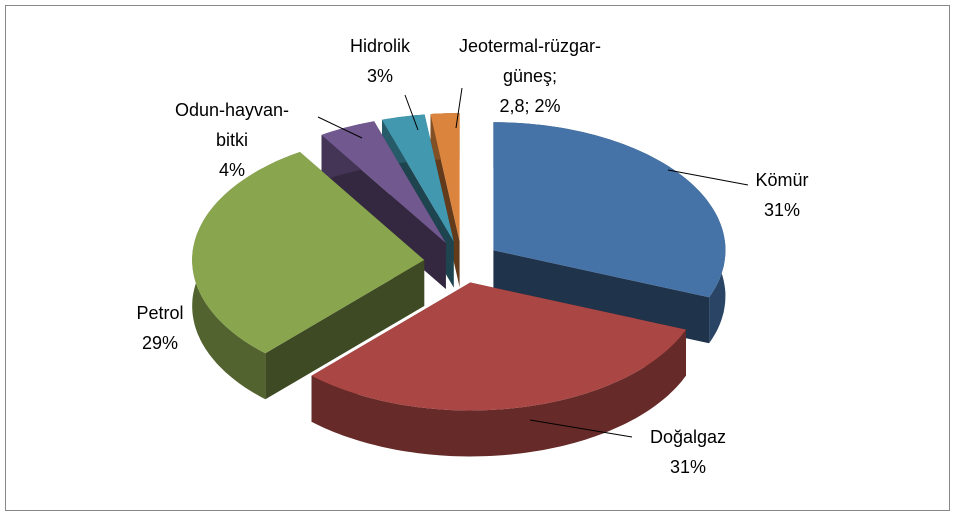 Image resolution: width=955 pixels, height=517 pixels. I want to click on slice-label: Jeotermal-rüzgar-güneş;, so click(530, 61).